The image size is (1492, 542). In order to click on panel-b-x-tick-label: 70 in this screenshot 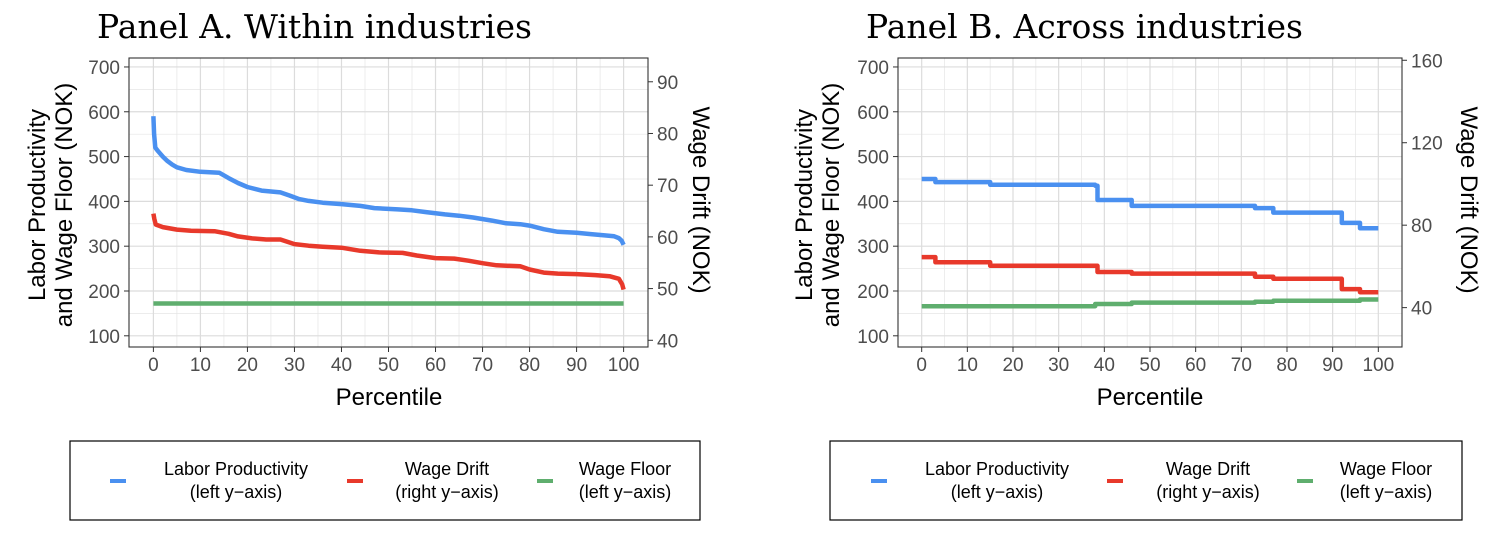, I will do `click(1241, 365)`.